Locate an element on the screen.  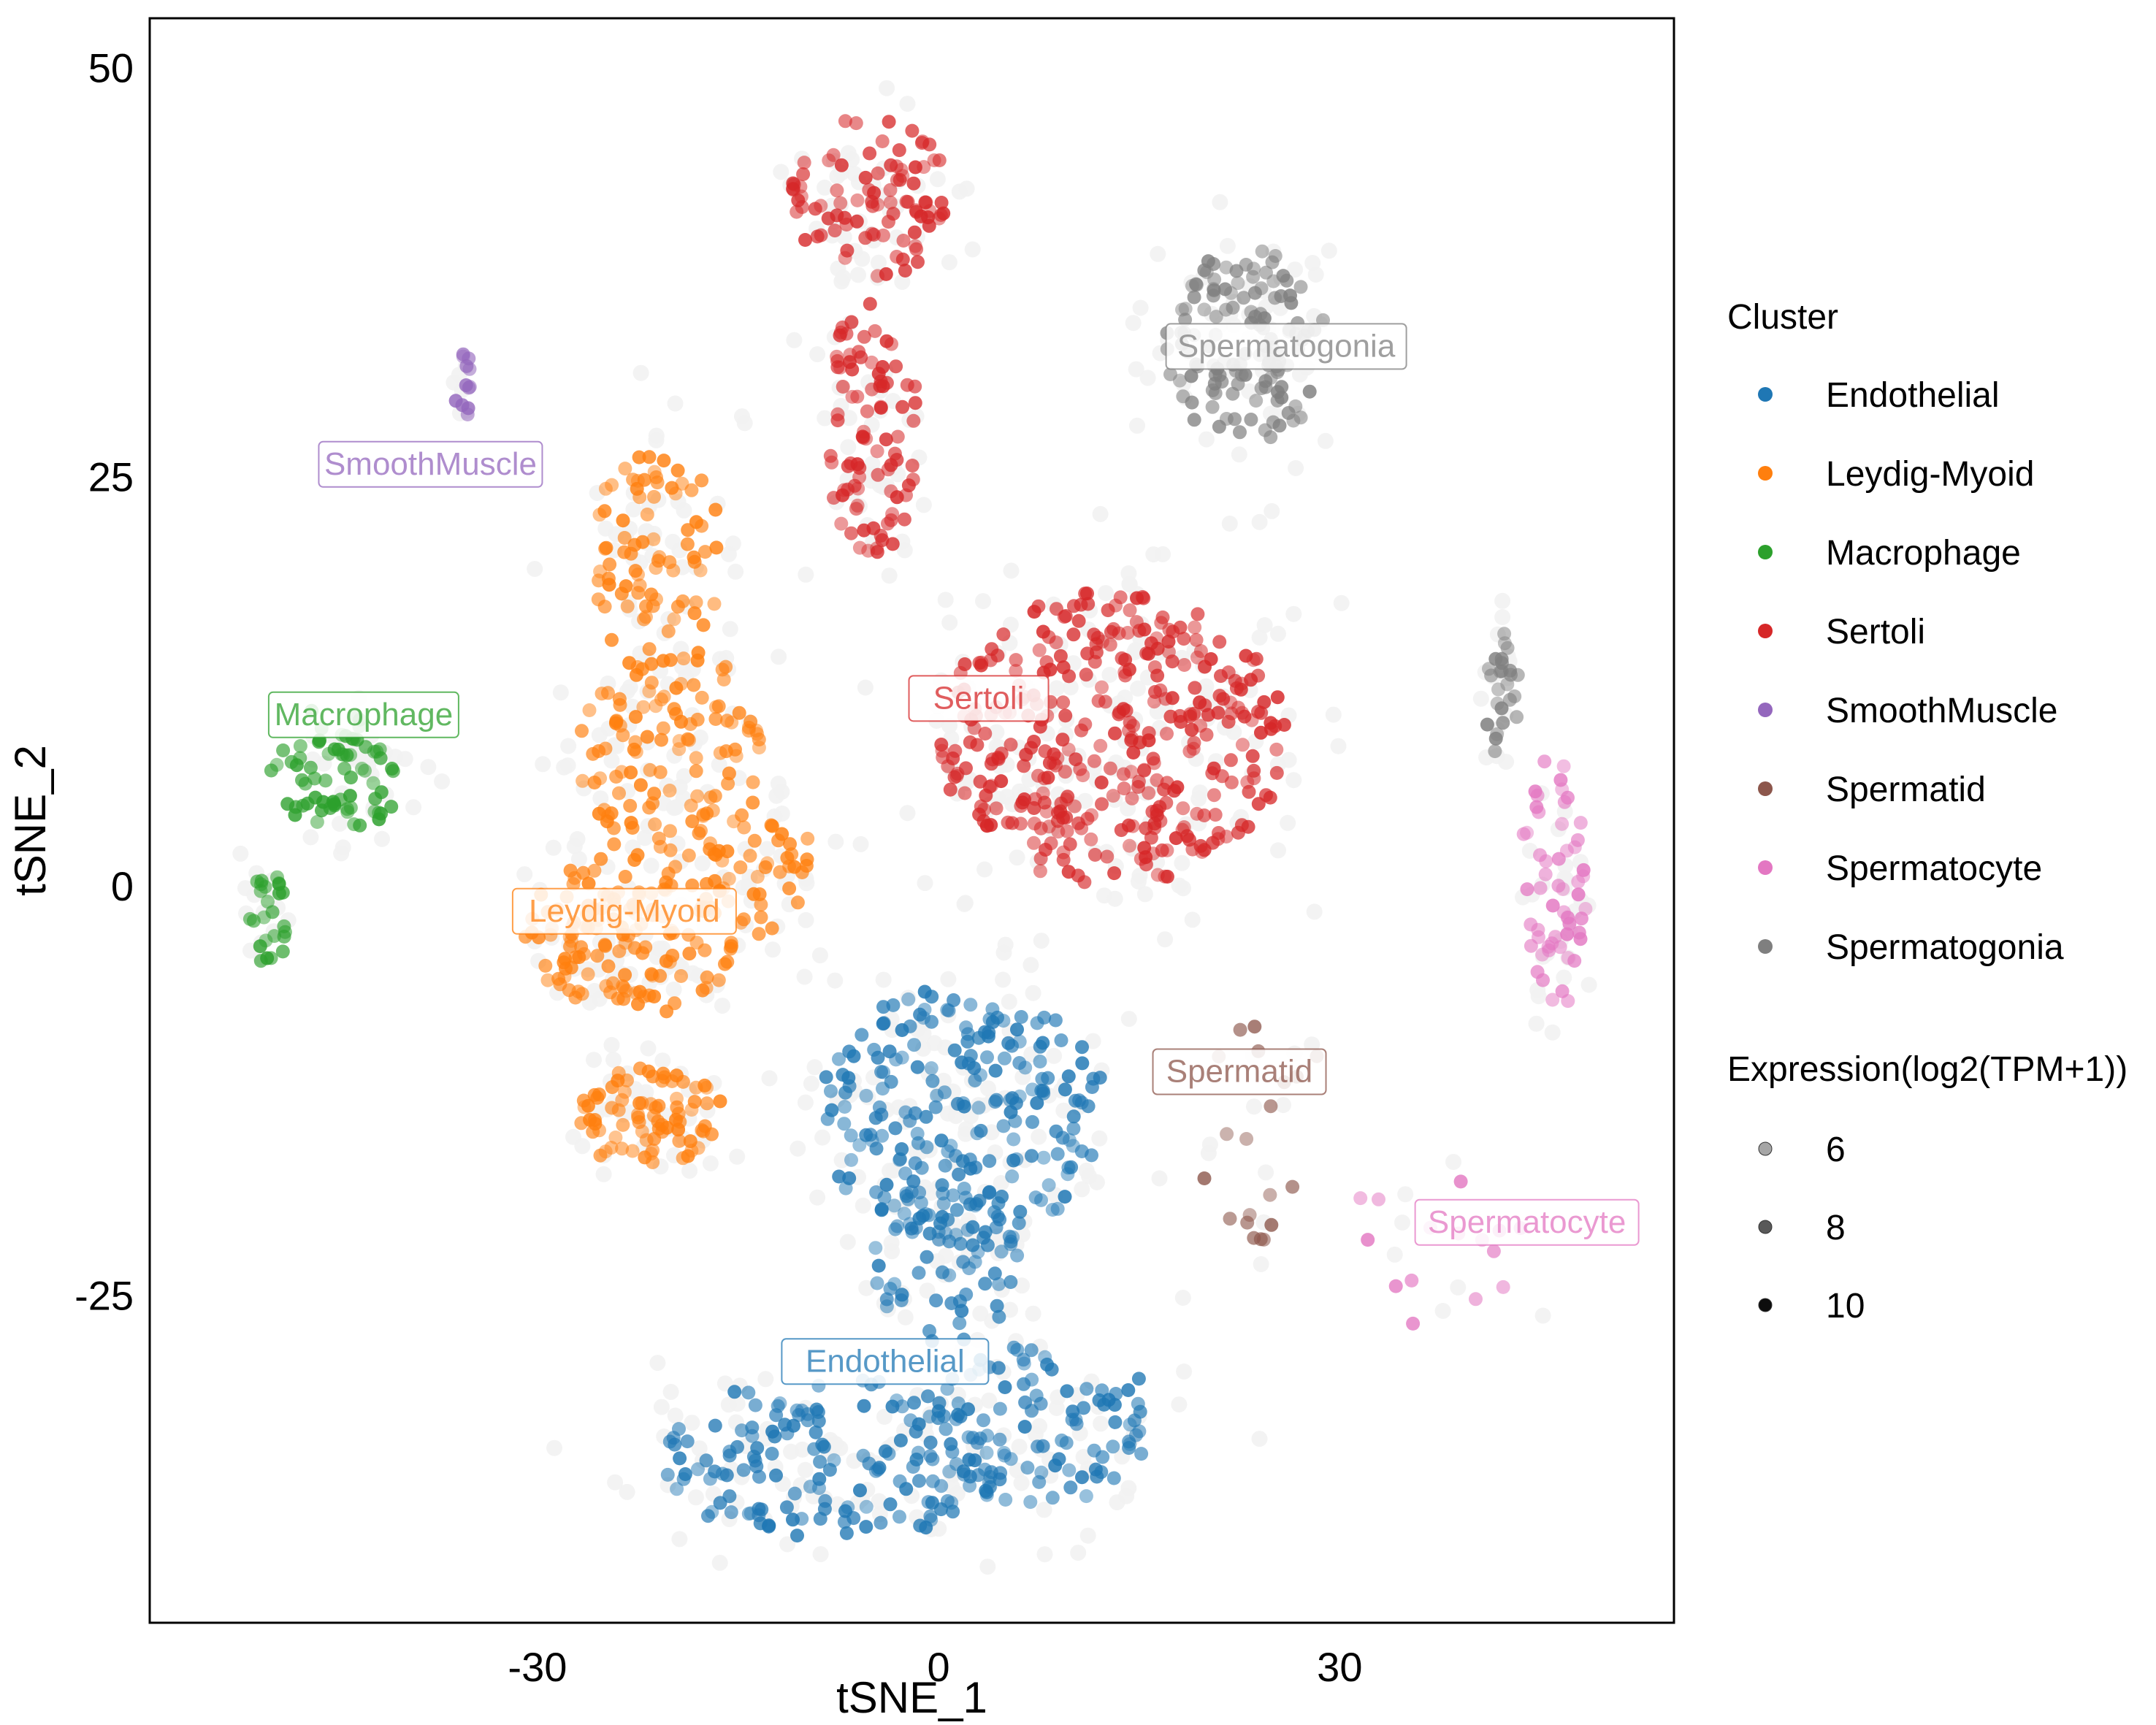
legend-label-endothelial: Endothelial is located at coordinates (1913, 395).